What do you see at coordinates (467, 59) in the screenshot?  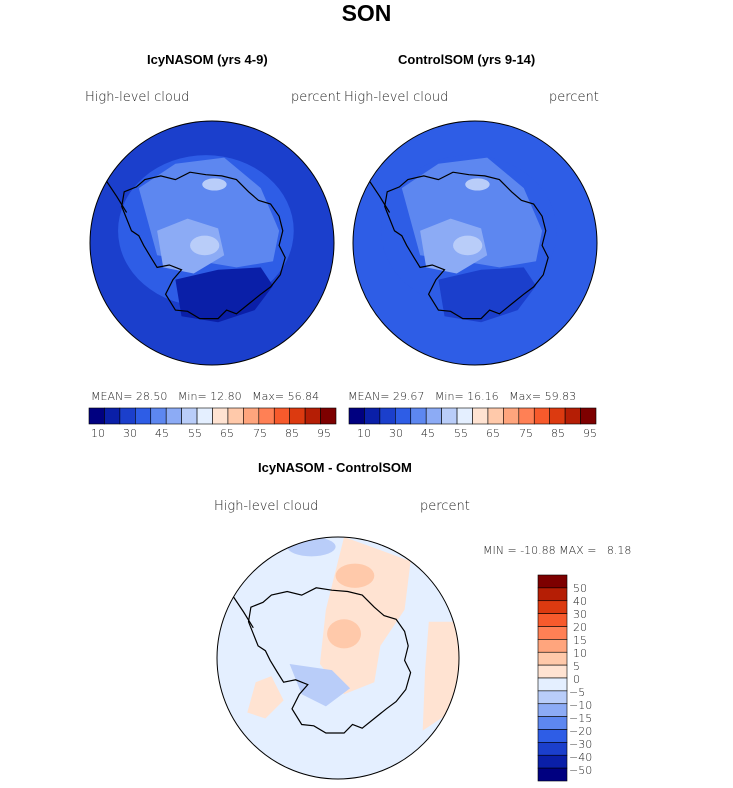 I see `panel2-title: ControlSOM (yrs 9-14)` at bounding box center [467, 59].